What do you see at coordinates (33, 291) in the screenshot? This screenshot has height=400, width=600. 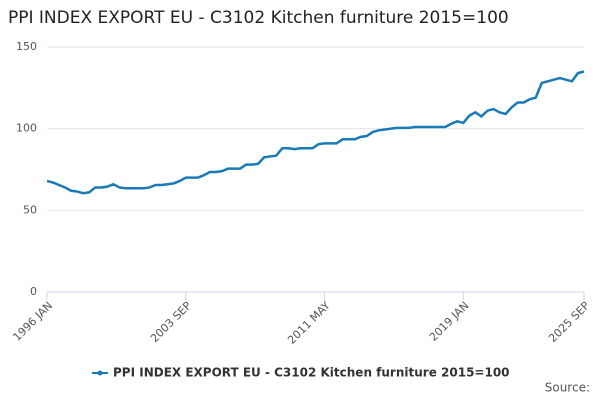 I see `y-tick-label: 0` at bounding box center [33, 291].